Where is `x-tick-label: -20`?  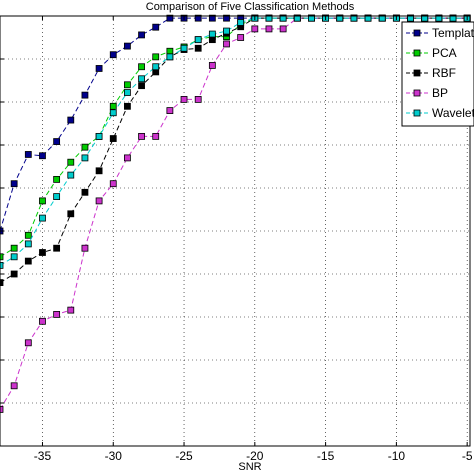
x-tick-label: -20 is located at coordinates (255, 456).